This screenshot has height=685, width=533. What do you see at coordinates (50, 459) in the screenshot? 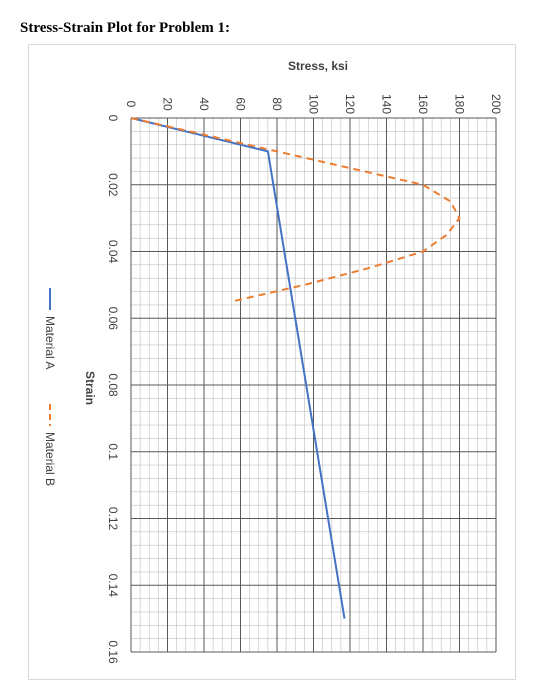
I see `legend-label: Material B` at bounding box center [50, 459].